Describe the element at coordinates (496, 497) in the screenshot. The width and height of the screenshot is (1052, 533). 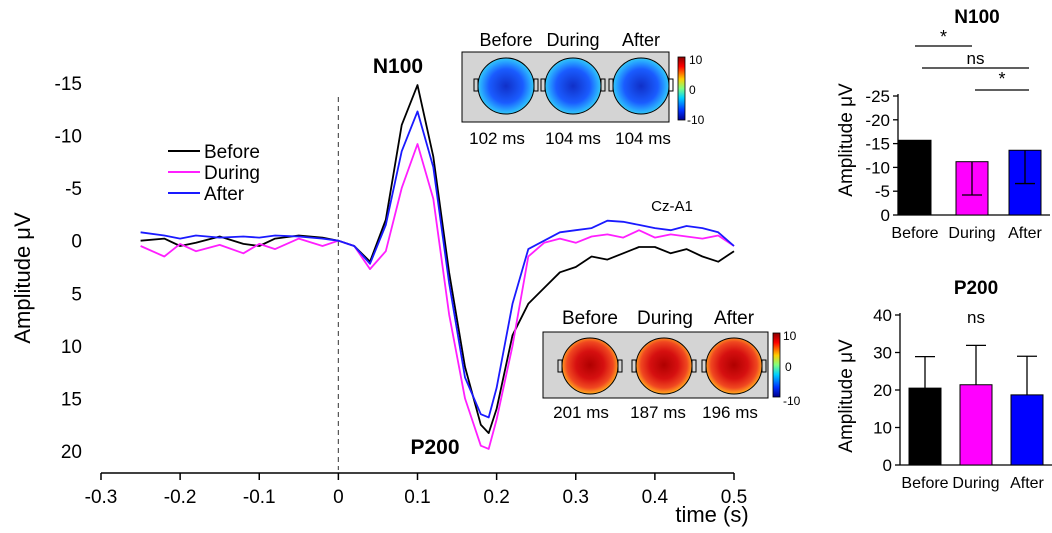
I see `x-tick-label: 0.2` at that location.